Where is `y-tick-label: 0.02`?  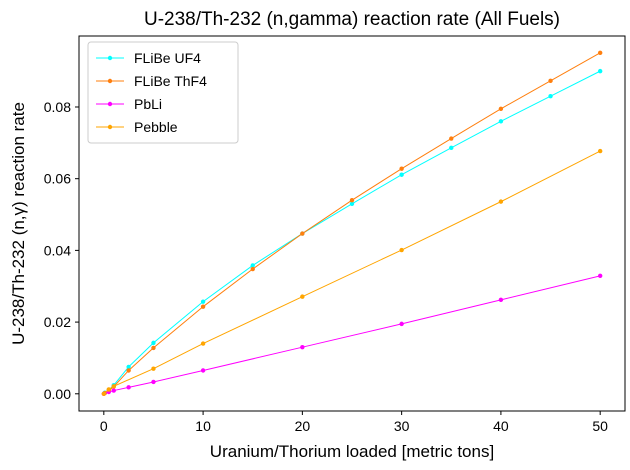
y-tick-label: 0.02 is located at coordinates (57, 322).